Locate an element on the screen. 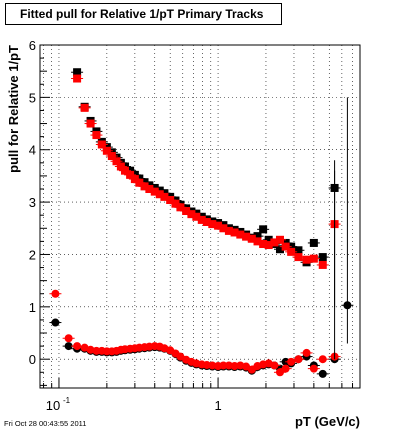 The height and width of the screenshot is (433, 400). y-tick-label: 1 is located at coordinates (32, 307).